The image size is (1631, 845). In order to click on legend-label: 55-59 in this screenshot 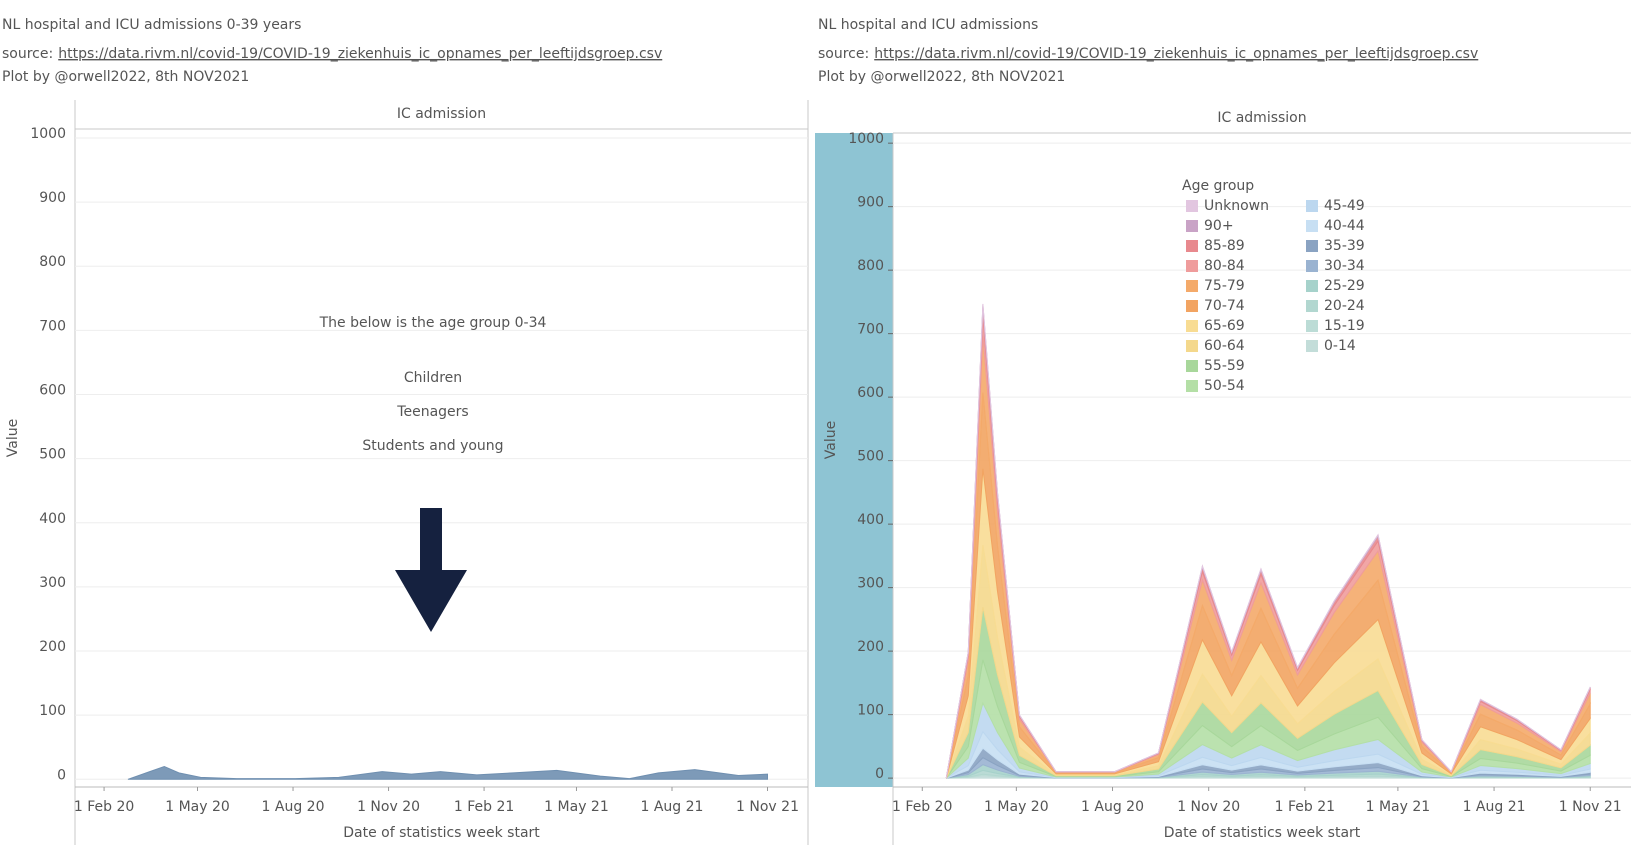, I will do `click(1224, 366)`.